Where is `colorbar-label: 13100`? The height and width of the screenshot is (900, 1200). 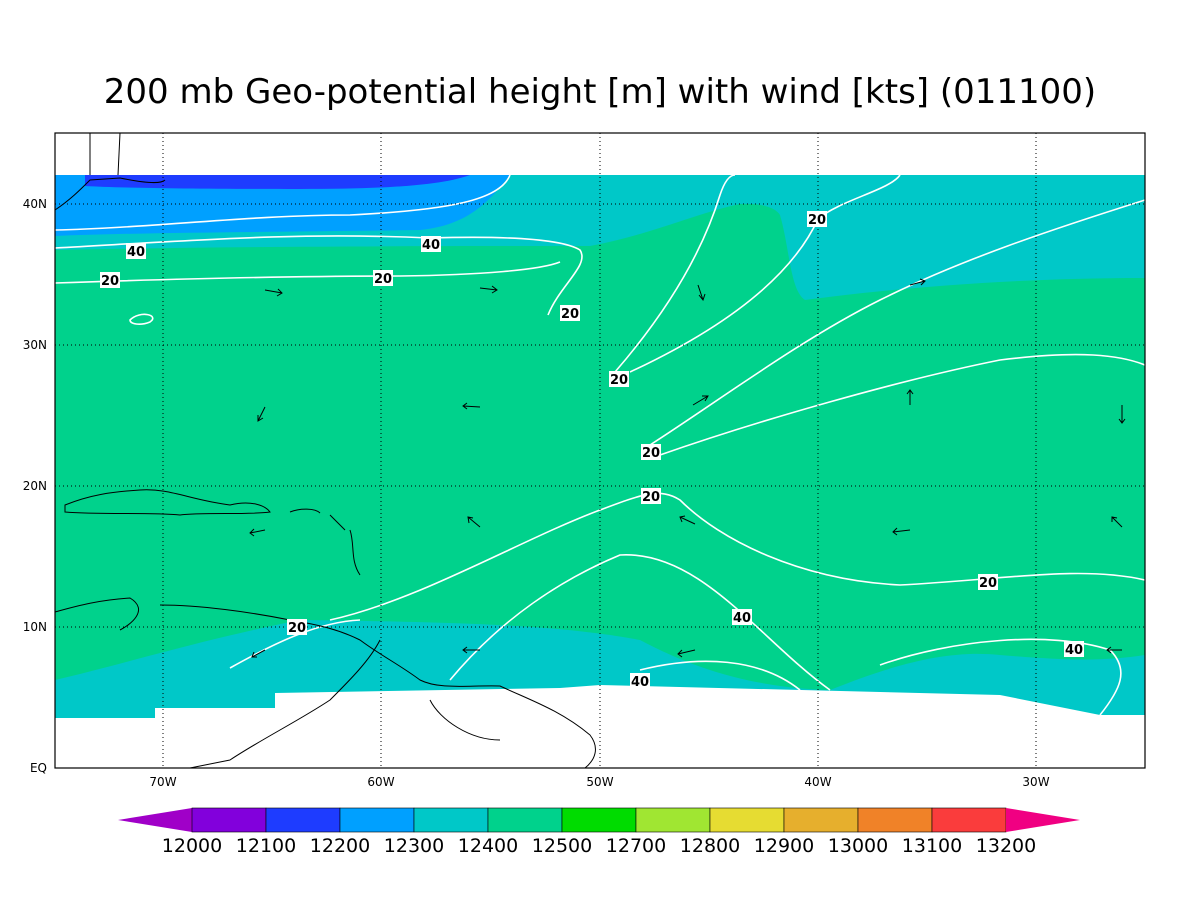
colorbar-label: 13100 is located at coordinates (932, 846).